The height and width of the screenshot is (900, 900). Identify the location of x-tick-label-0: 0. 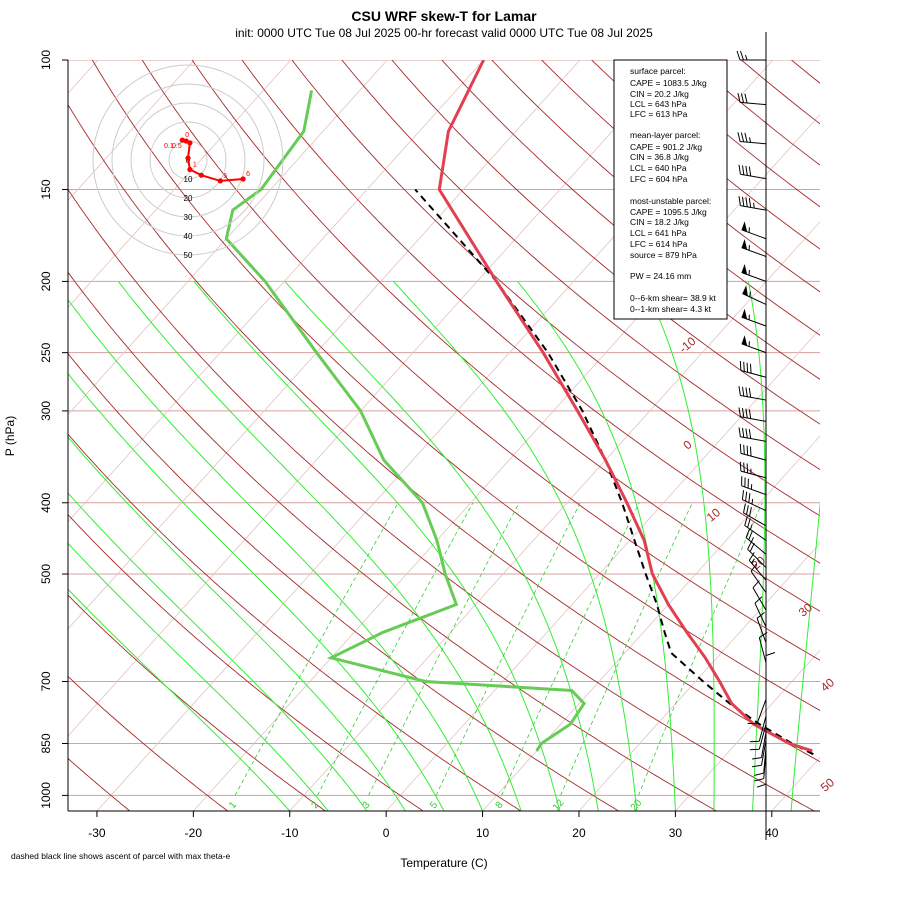
(386, 833).